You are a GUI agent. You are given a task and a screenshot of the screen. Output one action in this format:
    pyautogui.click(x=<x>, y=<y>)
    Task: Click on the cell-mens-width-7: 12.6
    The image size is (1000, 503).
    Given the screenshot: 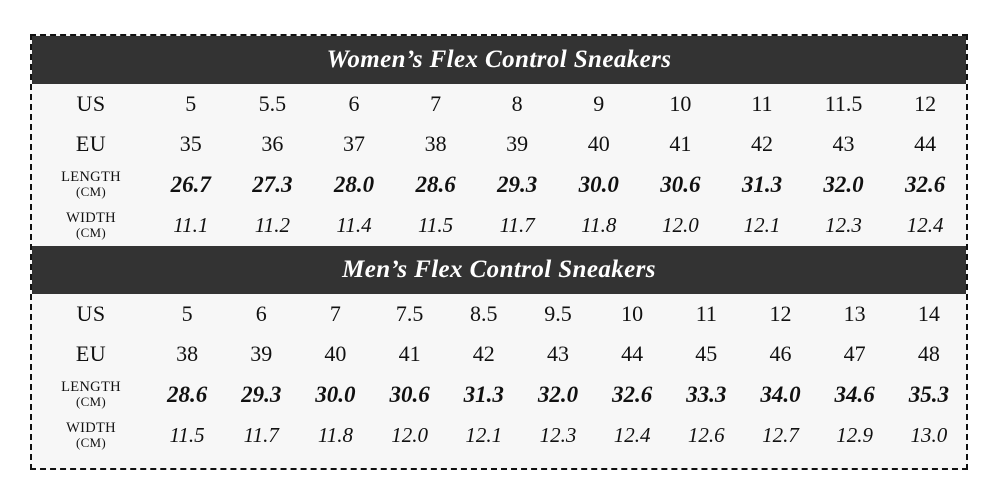 What is the action you would take?
    pyautogui.click(x=706, y=435)
    